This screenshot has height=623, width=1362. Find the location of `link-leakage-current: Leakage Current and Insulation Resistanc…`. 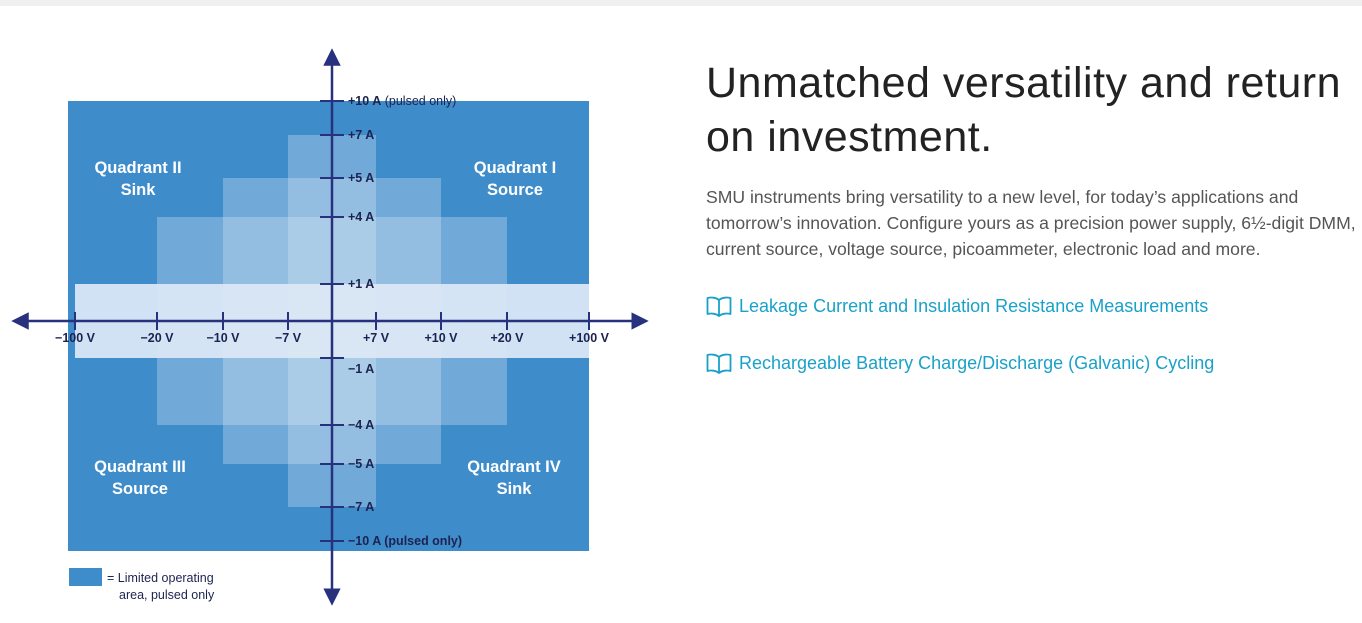

link-leakage-current: Leakage Current and Insulation Resistanc… is located at coordinates (957, 306).